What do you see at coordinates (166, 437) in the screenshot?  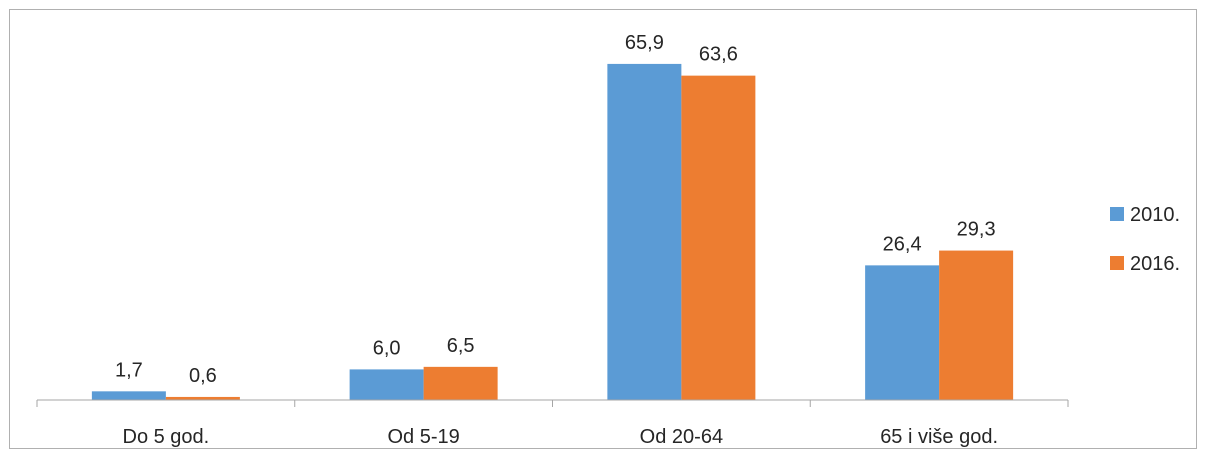 I see `category-label: Do 5 god.` at bounding box center [166, 437].